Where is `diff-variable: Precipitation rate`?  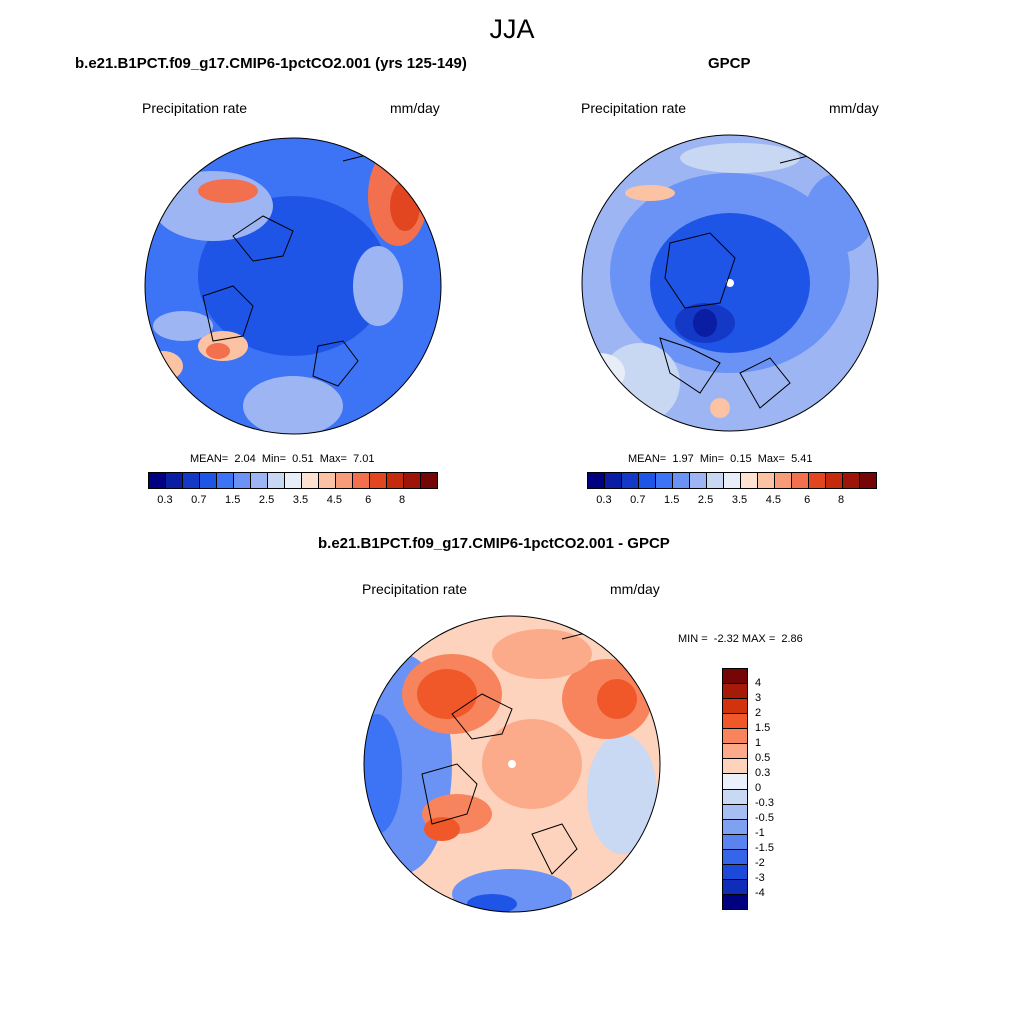 diff-variable: Precipitation rate is located at coordinates (415, 589).